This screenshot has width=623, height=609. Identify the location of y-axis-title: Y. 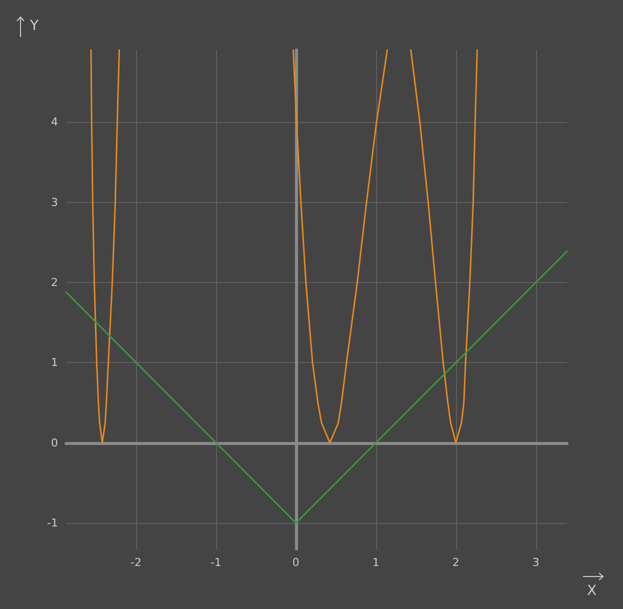
(34, 26).